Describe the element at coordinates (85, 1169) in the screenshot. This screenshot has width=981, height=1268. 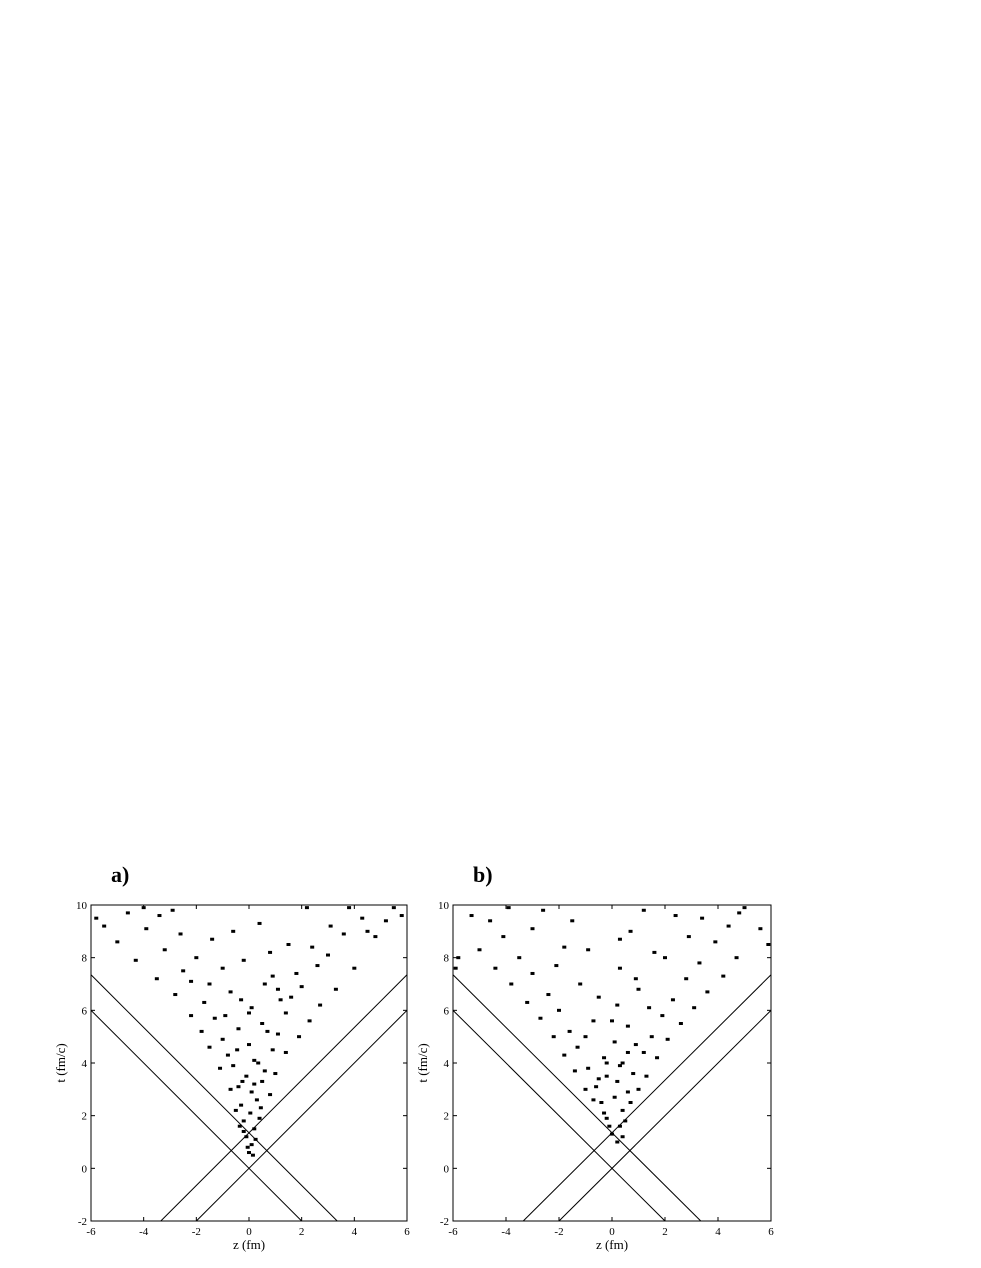
I see `y-tick-label: 0` at that location.